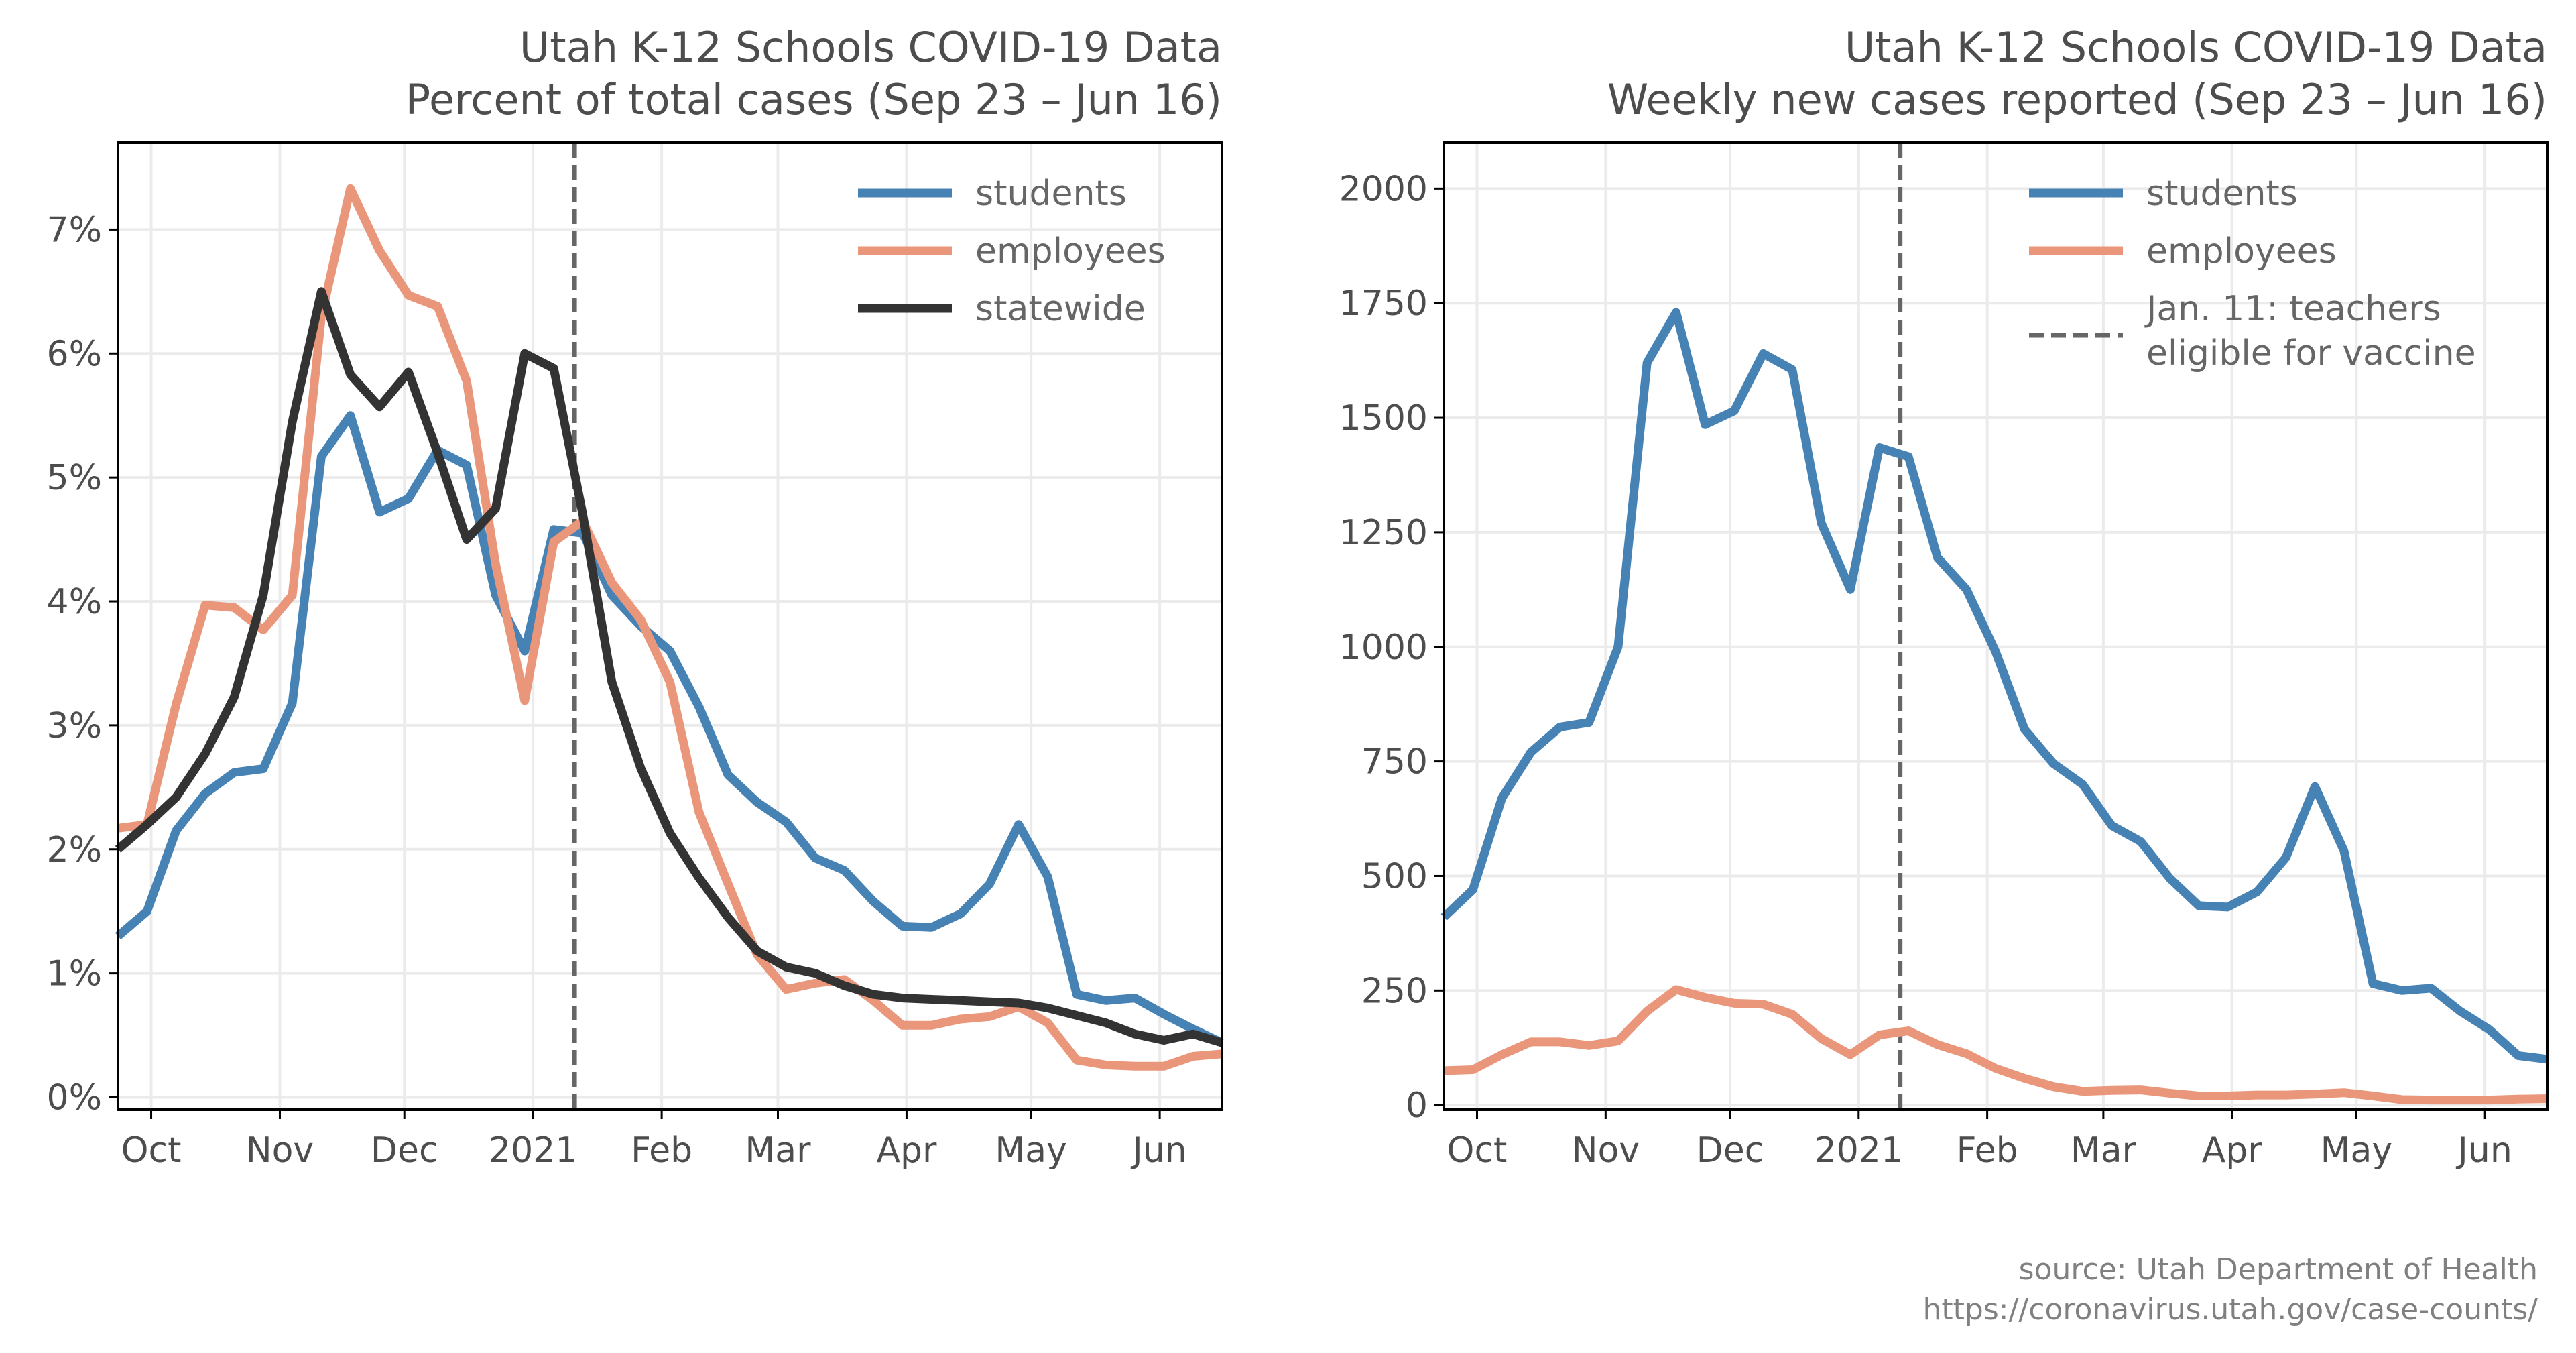 The image size is (2576, 1353). What do you see at coordinates (1384, 304) in the screenshot?
I see `y-tick-label: 1750` at bounding box center [1384, 304].